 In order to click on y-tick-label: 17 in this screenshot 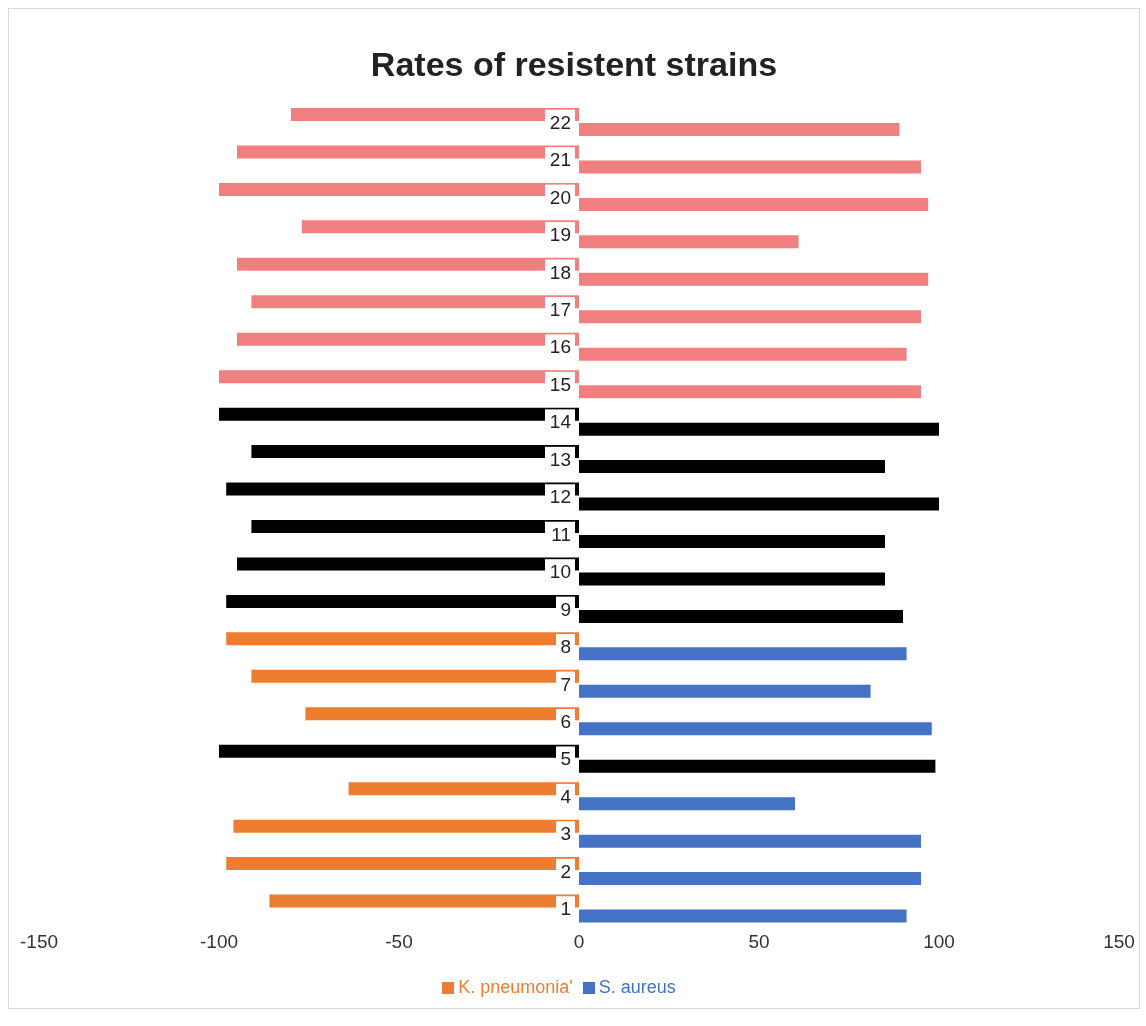, I will do `click(560, 309)`.